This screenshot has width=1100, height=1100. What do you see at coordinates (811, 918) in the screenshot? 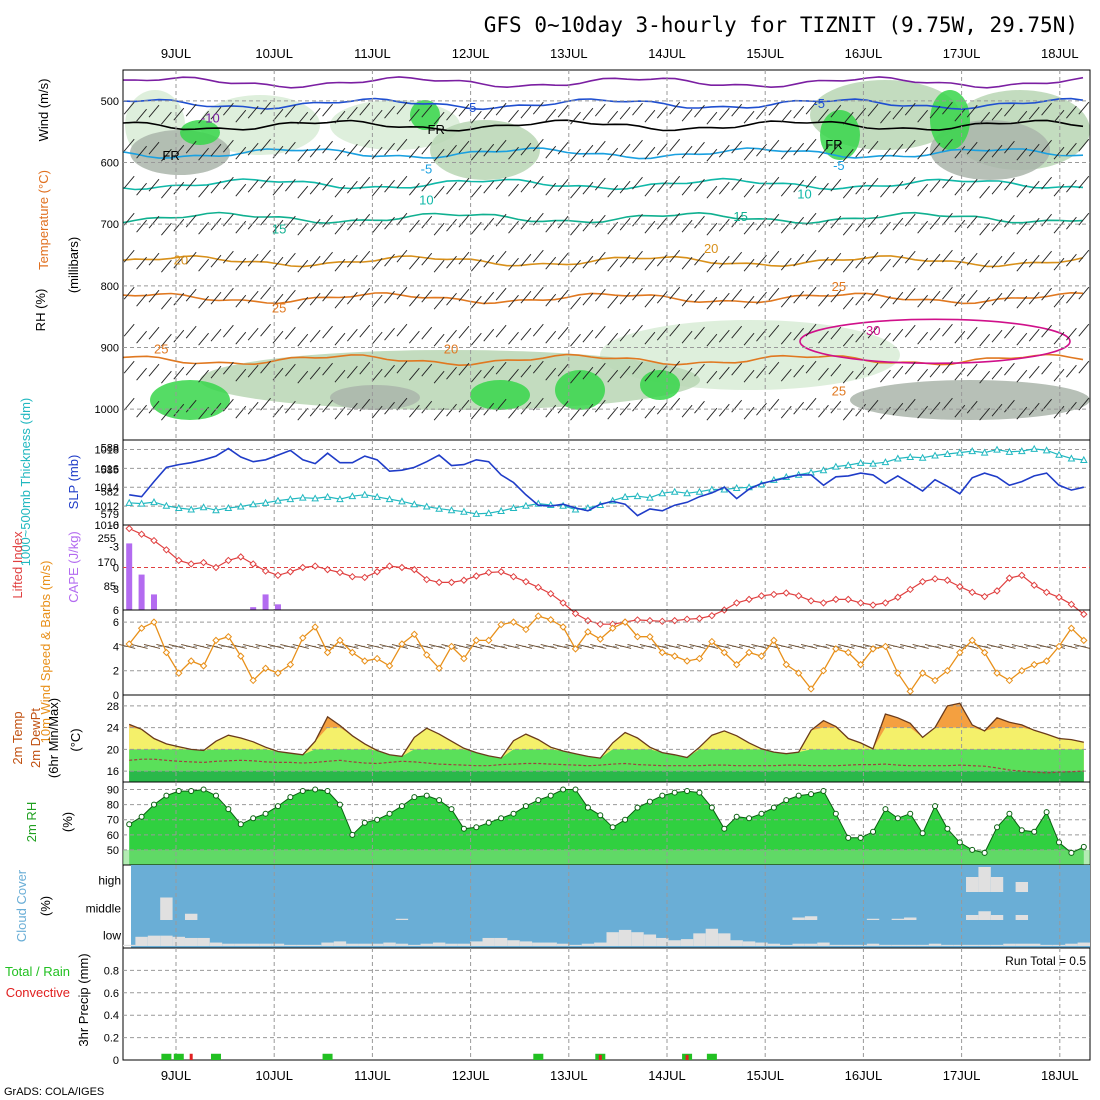
I see `cloud-bar-middle` at bounding box center [811, 918].